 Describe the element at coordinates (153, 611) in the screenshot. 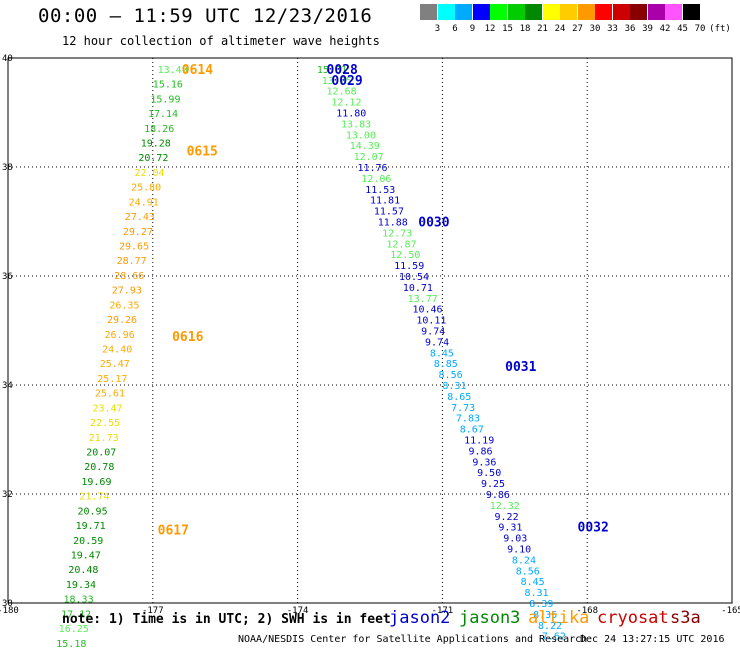

I see `longitude-tick-label: -177` at that location.